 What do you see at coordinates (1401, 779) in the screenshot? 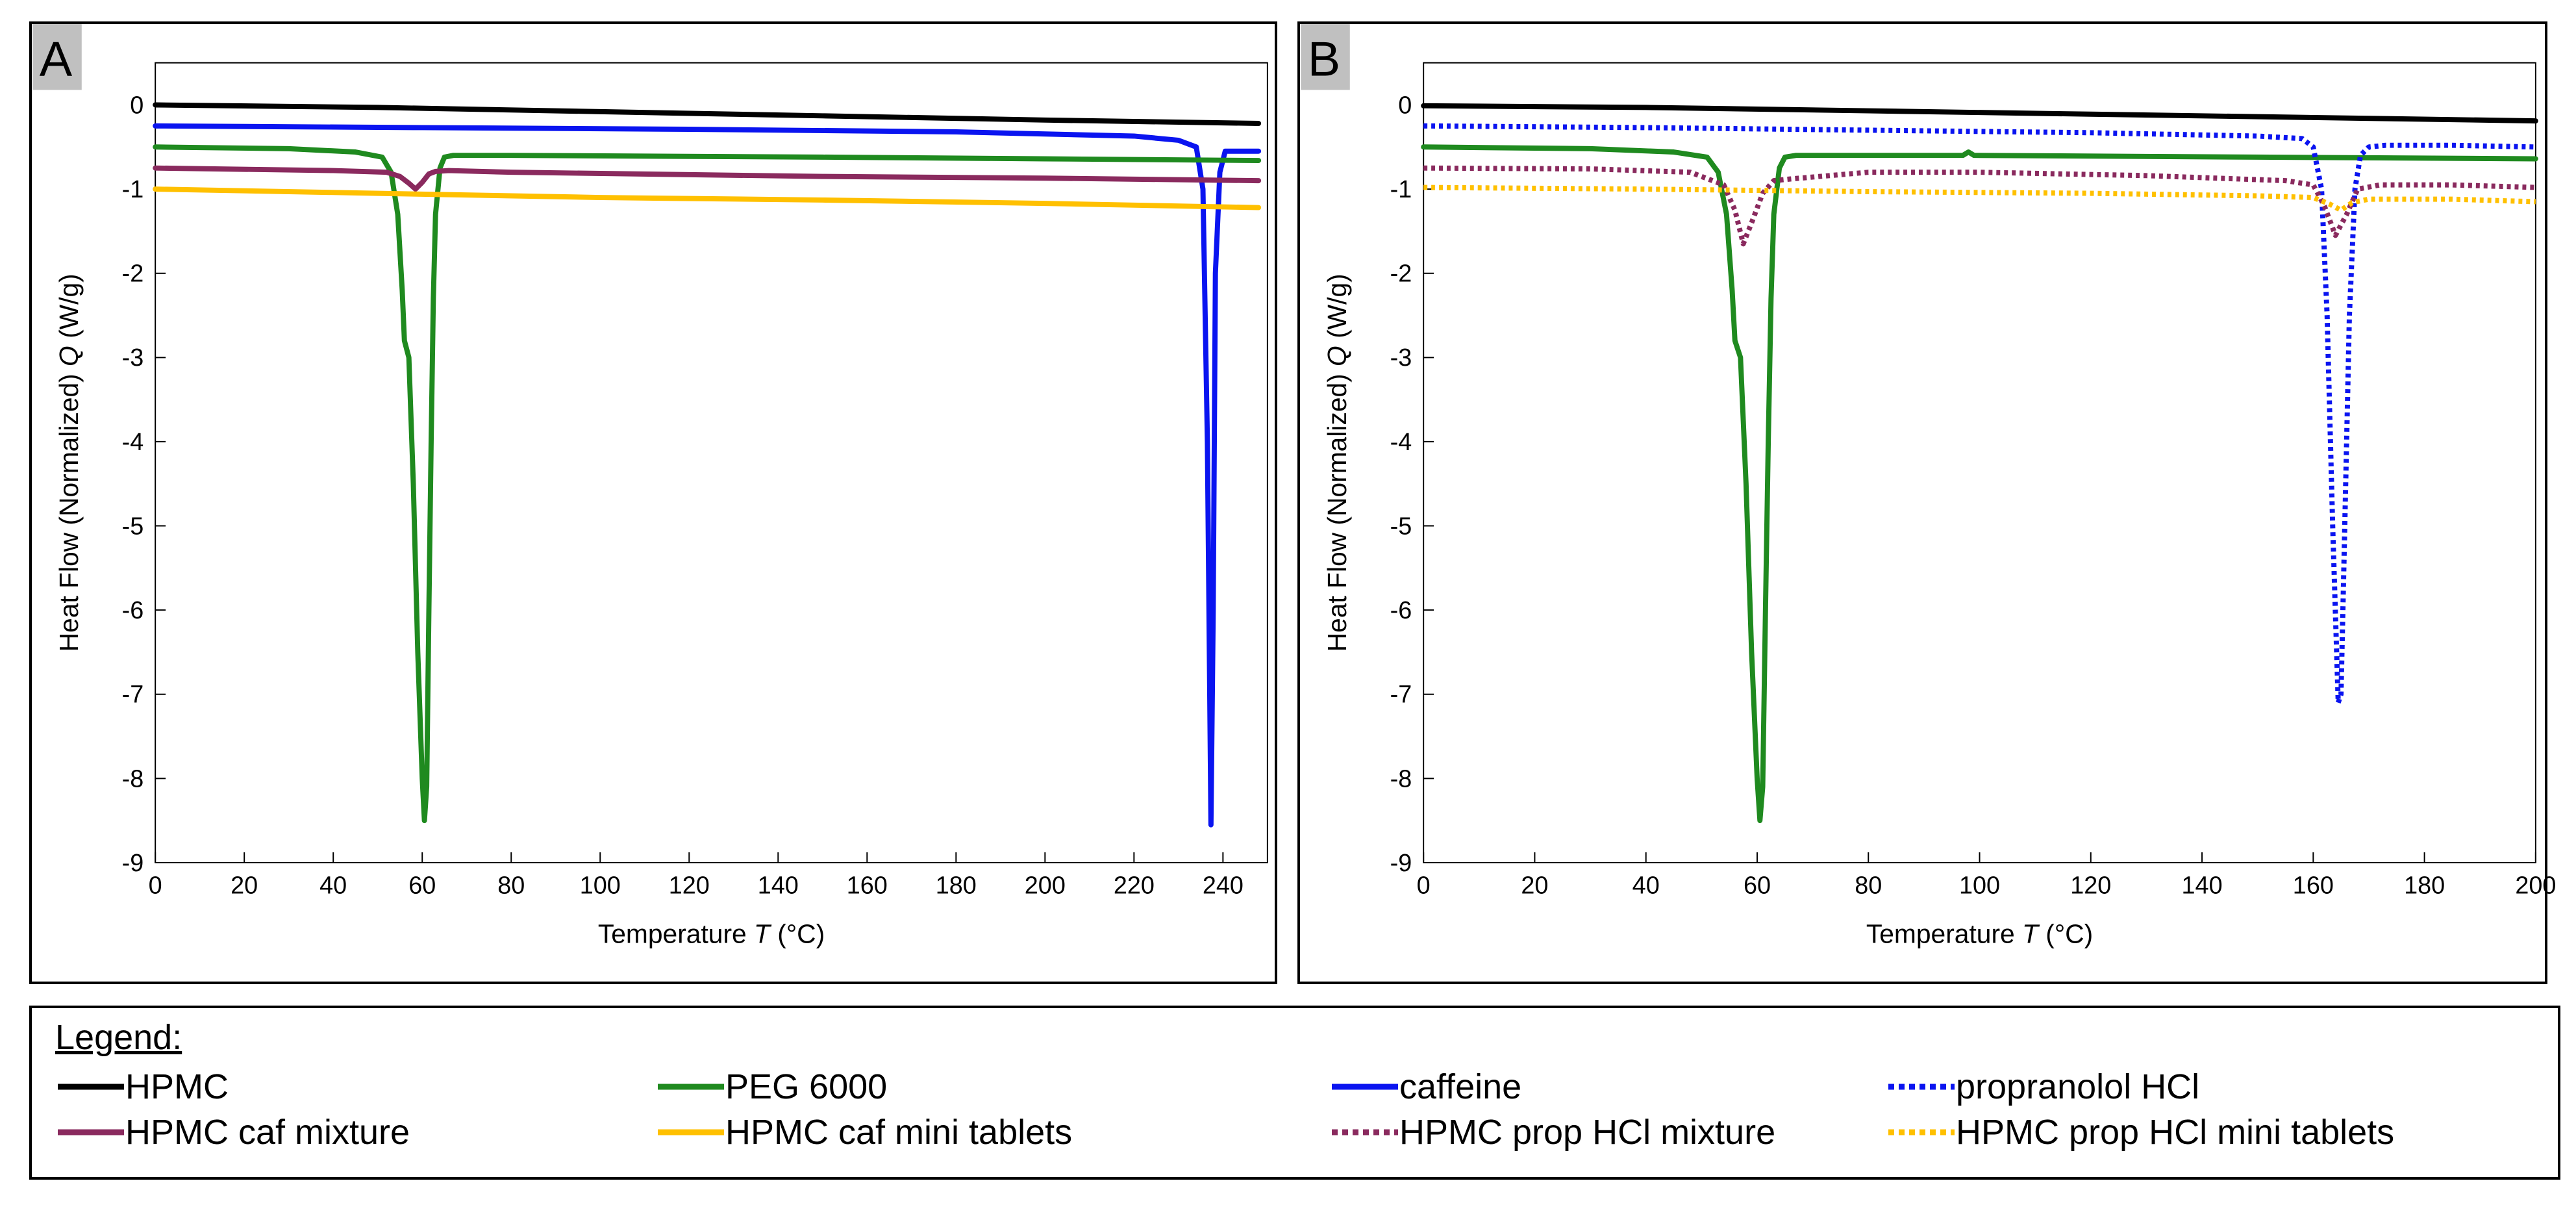
I see `chart-b-y-tick-label: -8` at bounding box center [1401, 779].